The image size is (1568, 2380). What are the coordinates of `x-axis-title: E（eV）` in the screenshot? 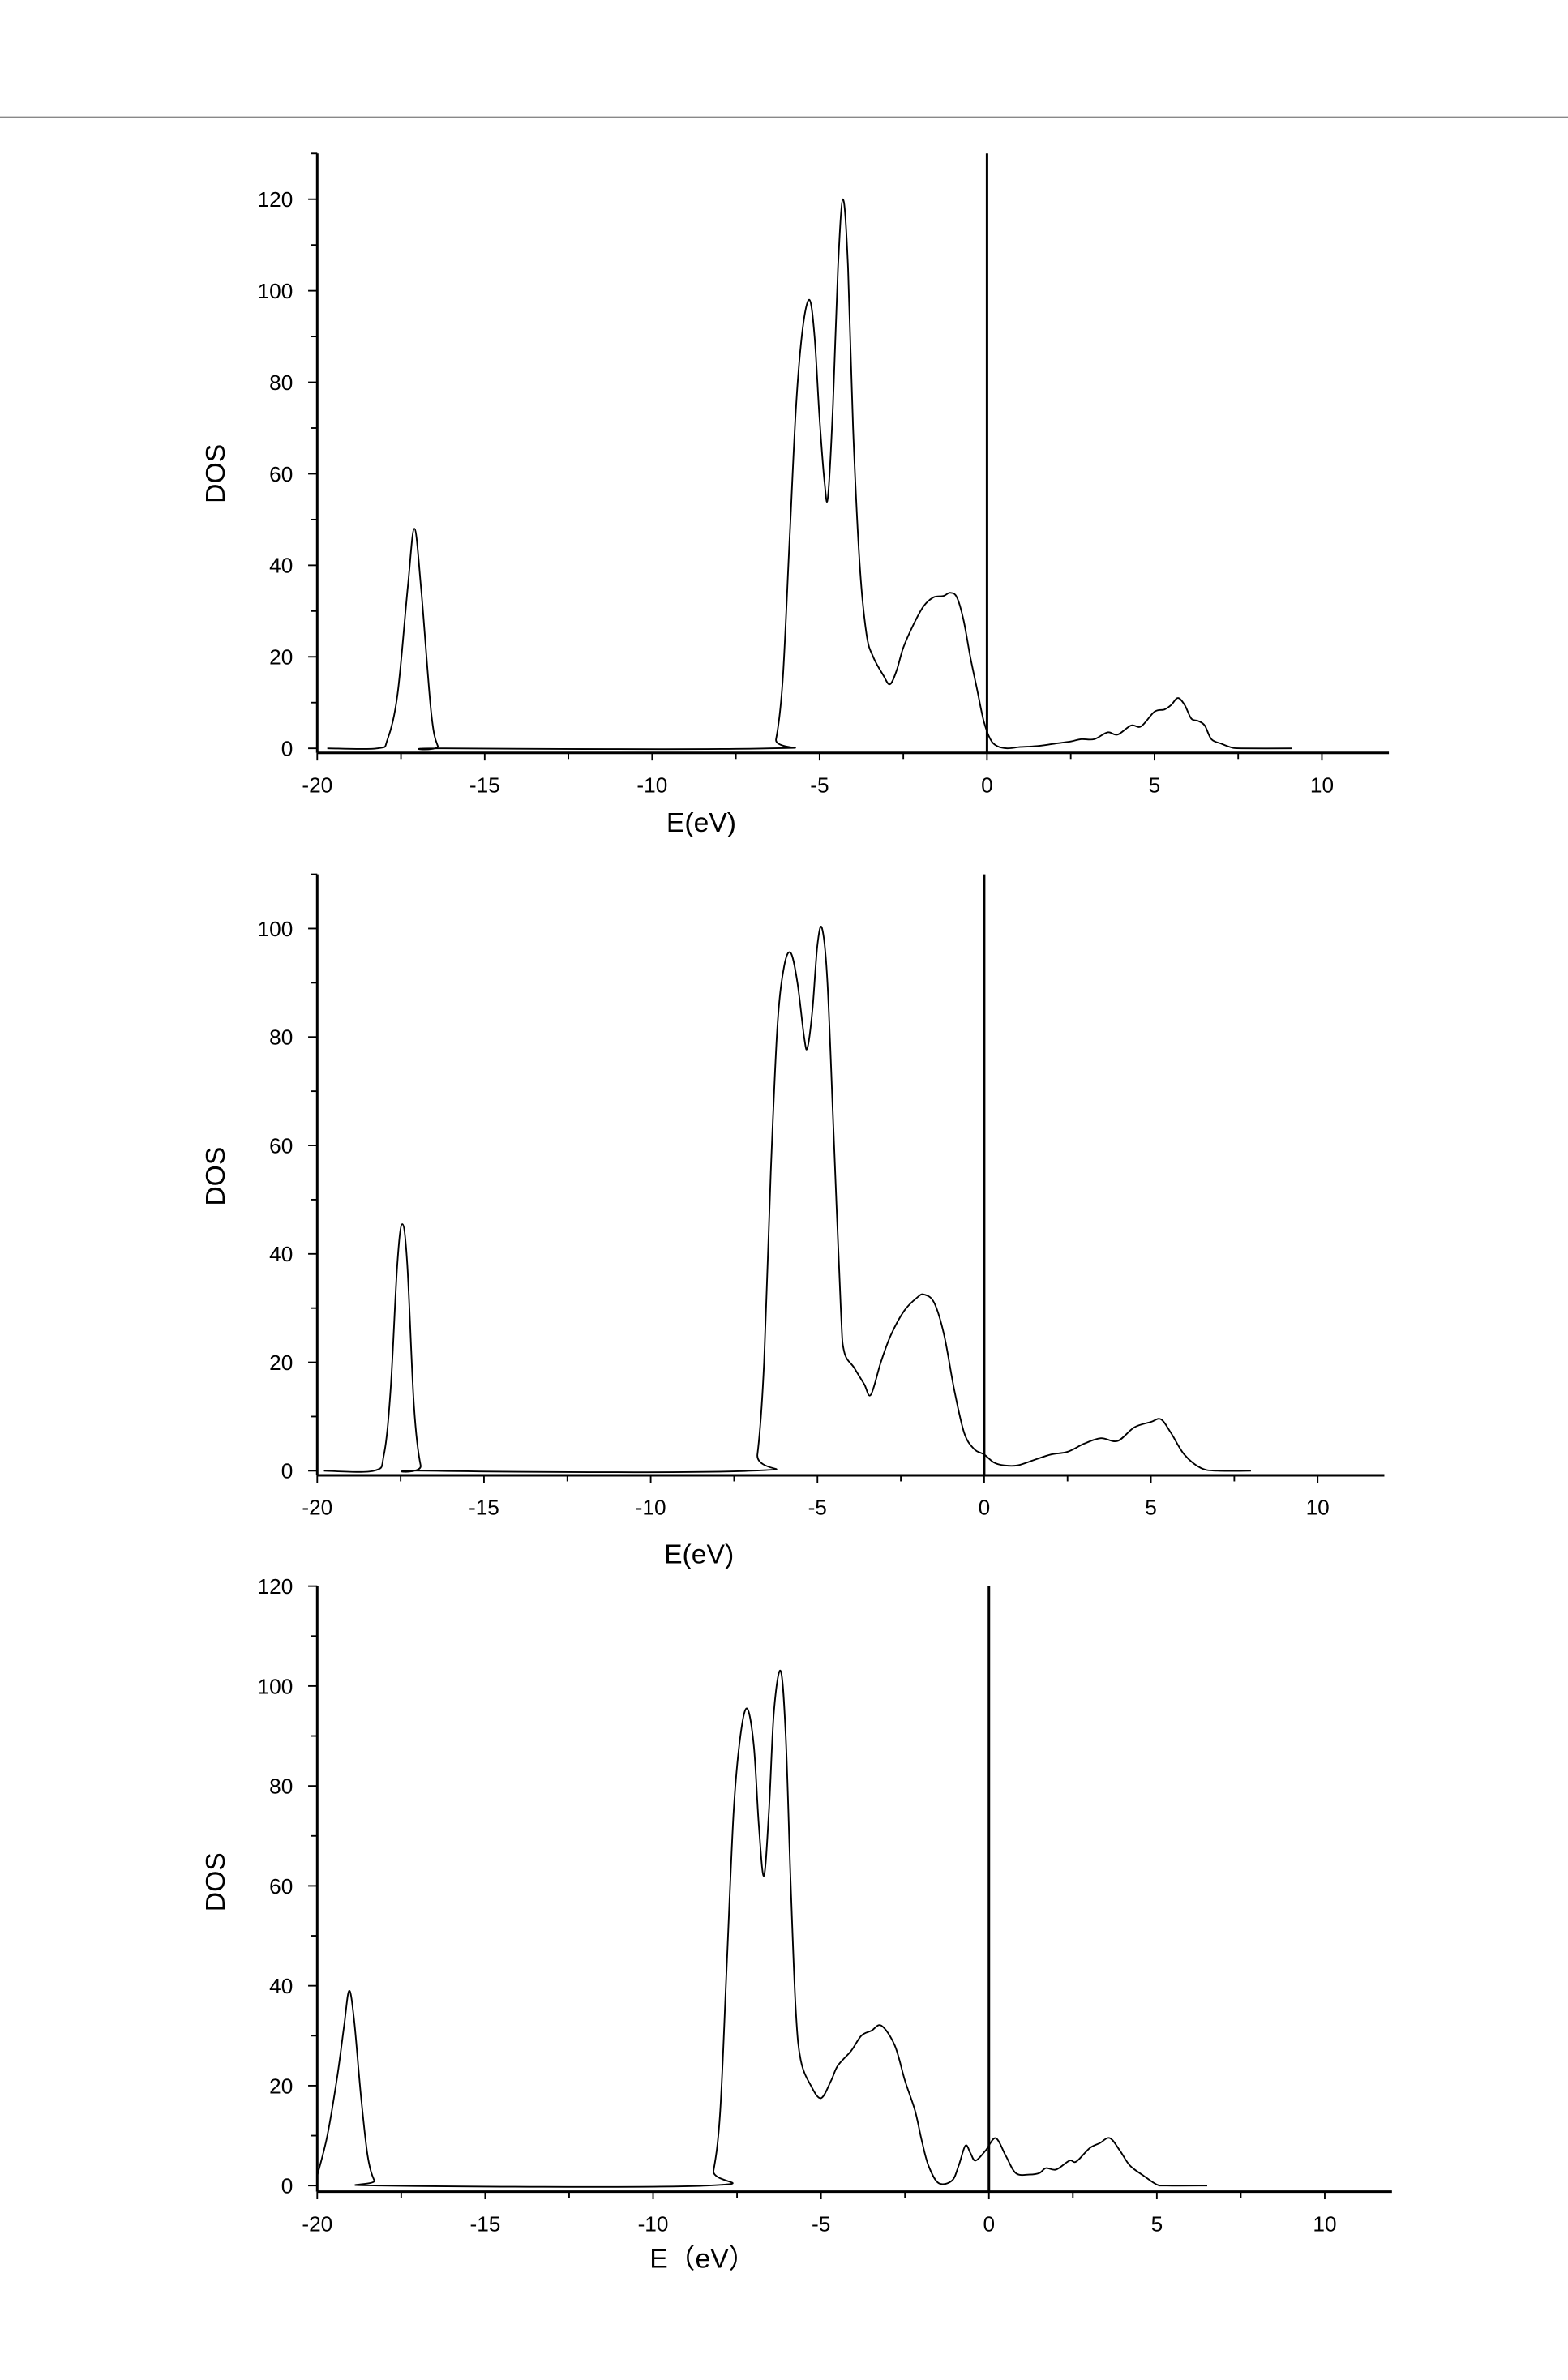 It's located at (702, 2258).